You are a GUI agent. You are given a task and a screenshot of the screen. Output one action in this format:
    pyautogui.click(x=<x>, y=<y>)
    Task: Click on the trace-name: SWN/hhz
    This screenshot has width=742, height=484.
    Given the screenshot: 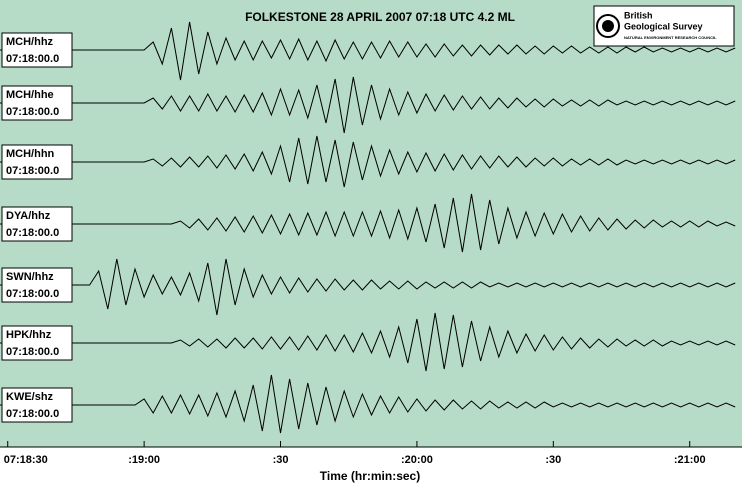 What is the action you would take?
    pyautogui.click(x=30, y=277)
    